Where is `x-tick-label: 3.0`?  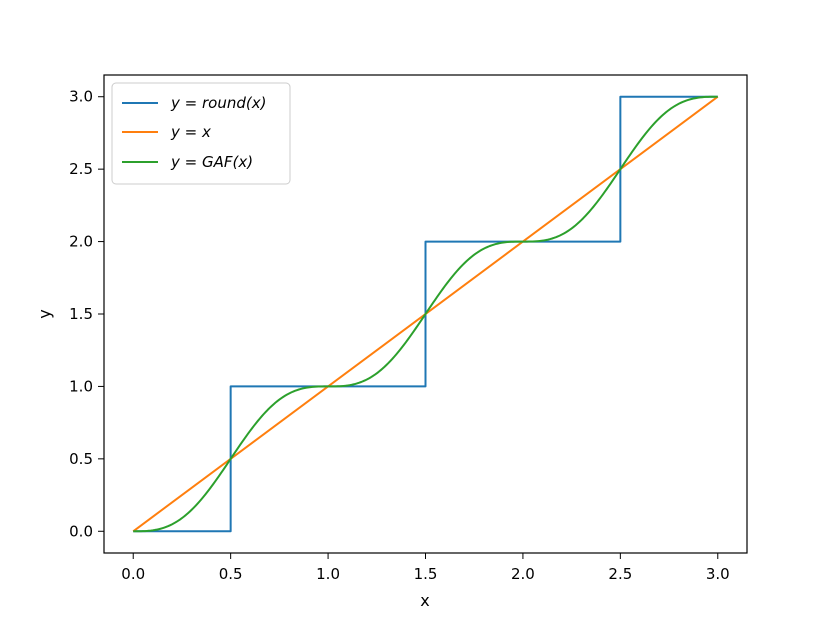
x-tick-label: 3.0 is located at coordinates (718, 574).